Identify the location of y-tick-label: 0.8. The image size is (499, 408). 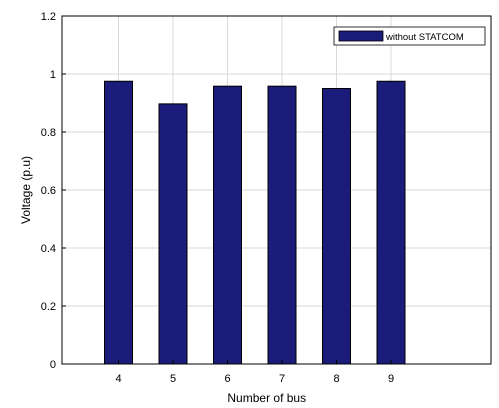
(48, 133).